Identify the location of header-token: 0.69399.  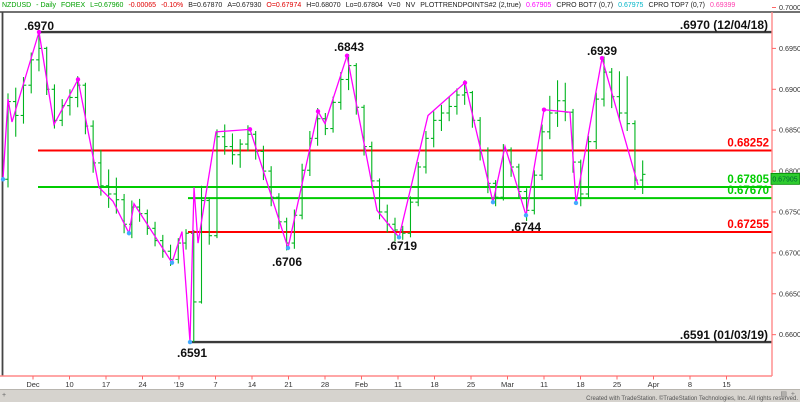
(722, 5).